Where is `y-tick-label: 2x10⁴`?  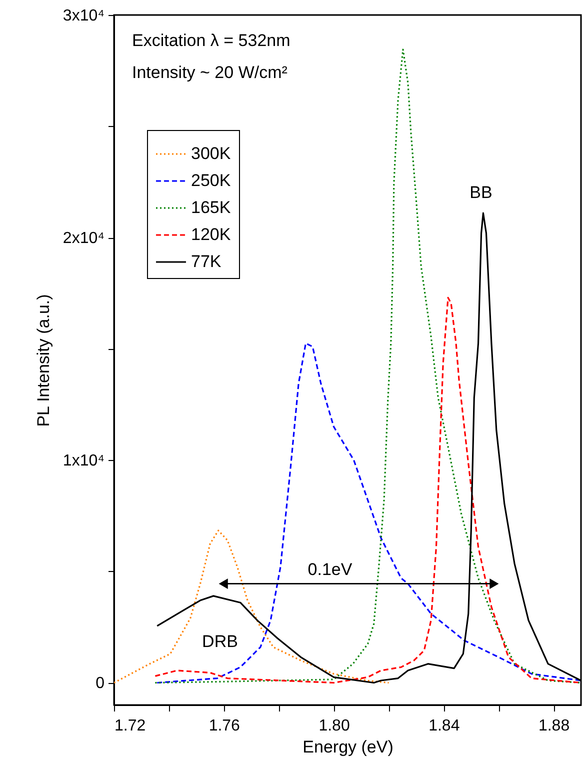
y-tick-label: 2x10⁴ is located at coordinates (83, 239).